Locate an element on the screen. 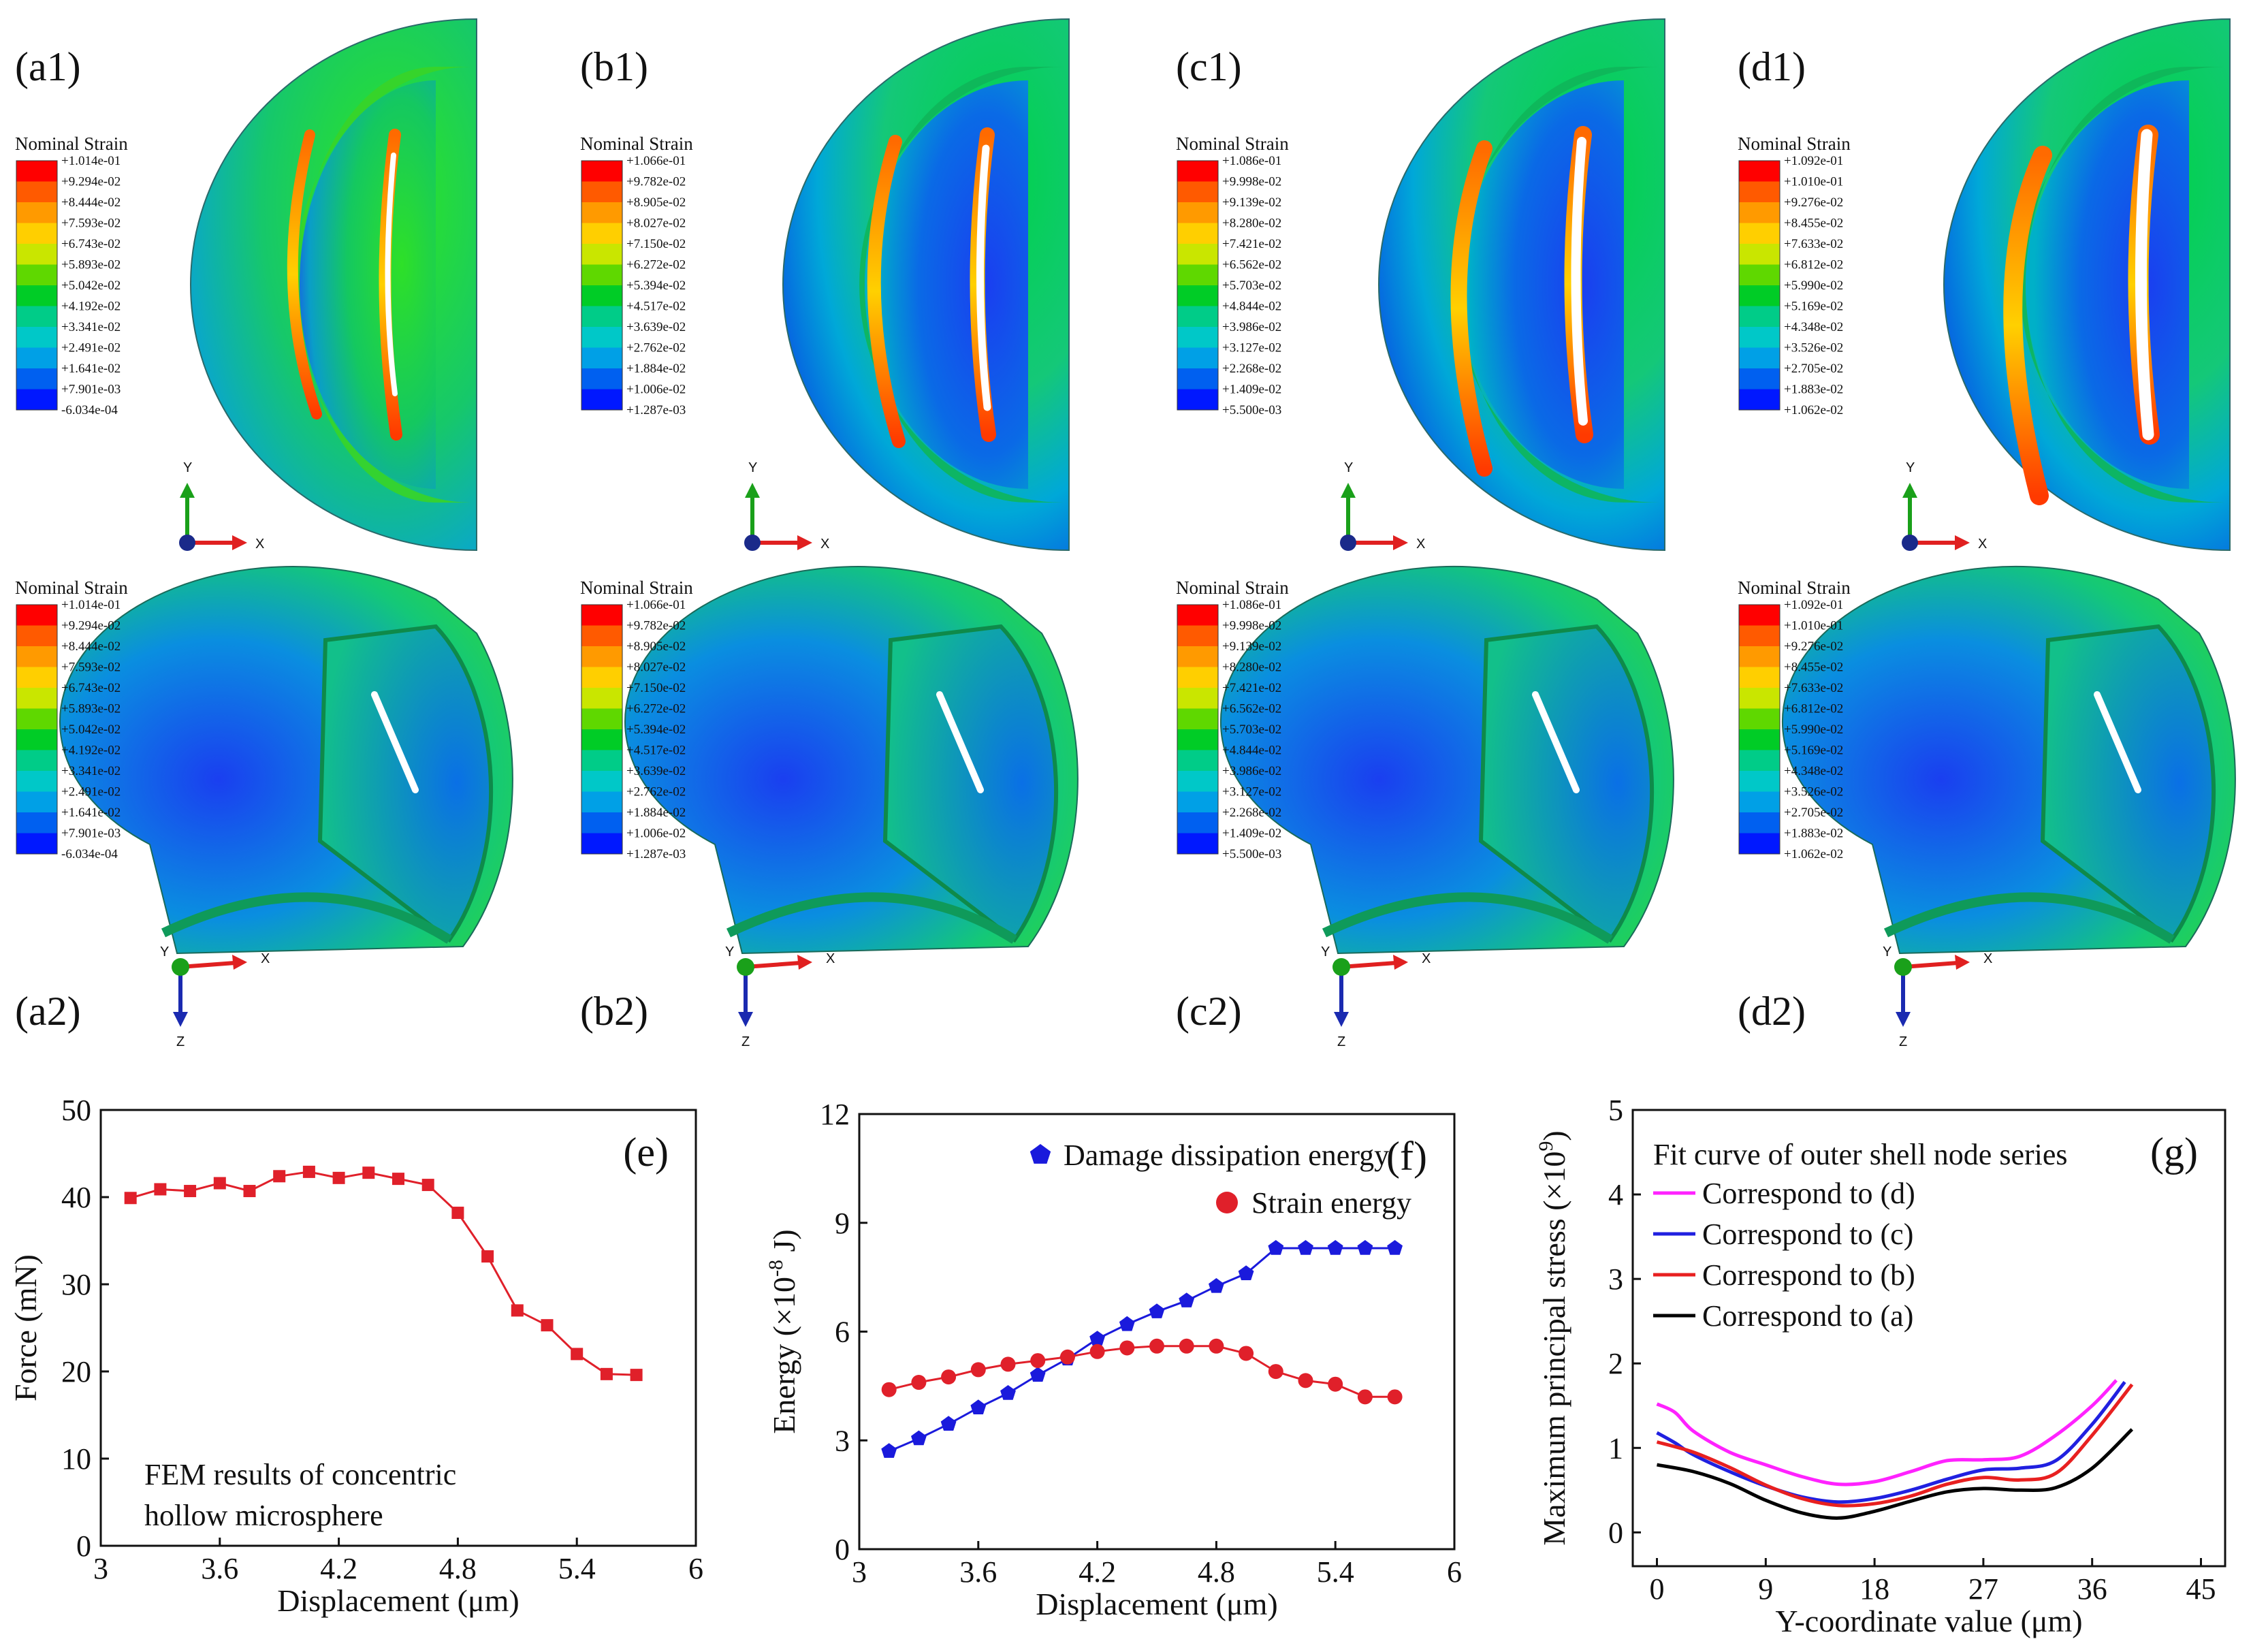  colorbar-value: +4.192e-02 is located at coordinates (91, 307).